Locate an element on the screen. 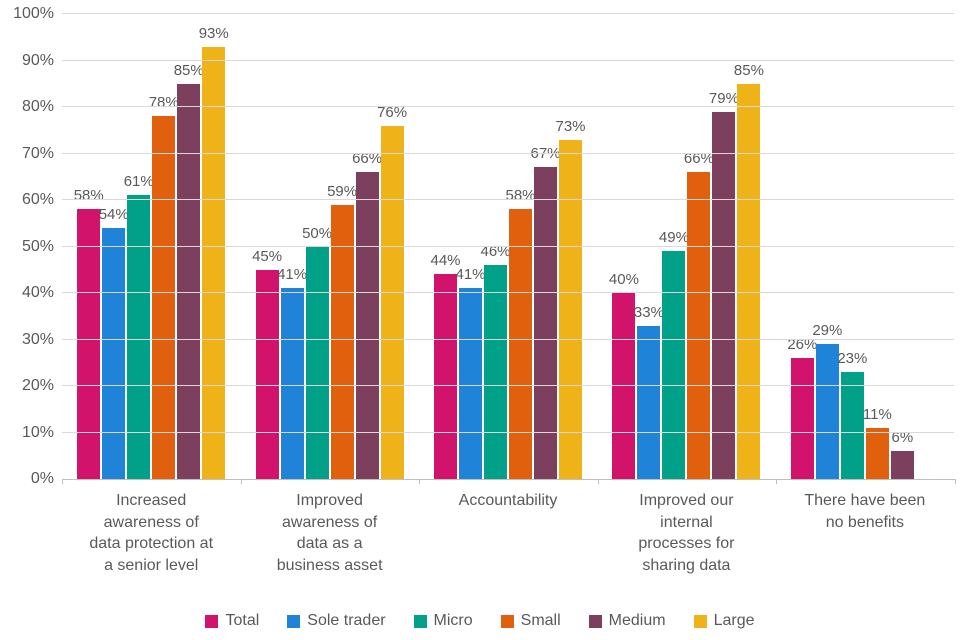  legend-item-large: Large is located at coordinates (724, 621).